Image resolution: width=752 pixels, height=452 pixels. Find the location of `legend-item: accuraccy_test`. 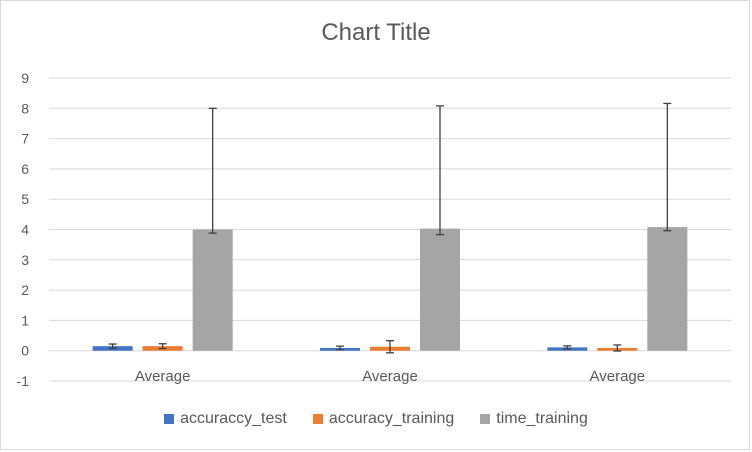

legend-item: accuraccy_test is located at coordinates (225, 419).